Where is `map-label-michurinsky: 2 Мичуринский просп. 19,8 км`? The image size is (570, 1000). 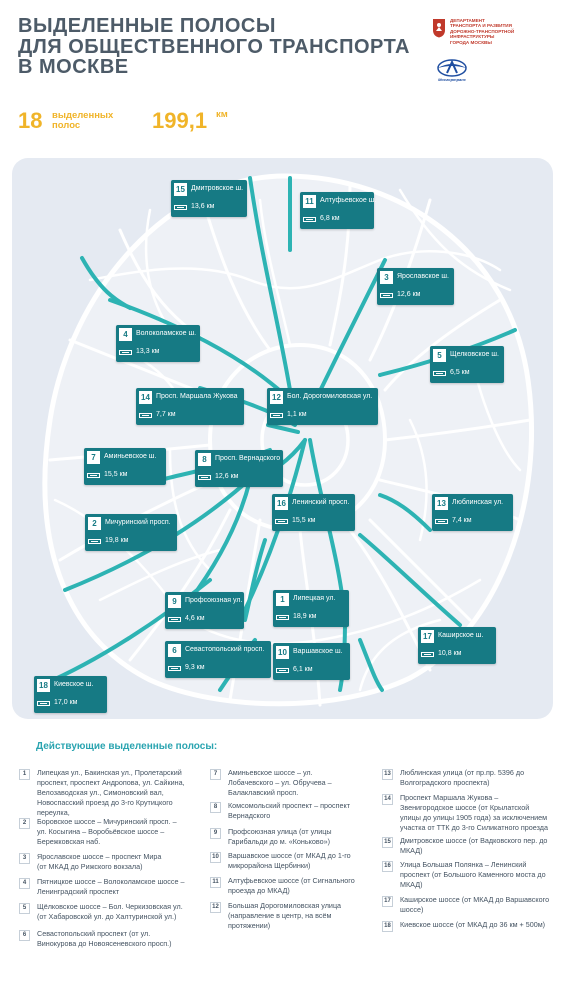 map-label-michurinsky: 2 Мичуринский просп. 19,8 км is located at coordinates (131, 532).